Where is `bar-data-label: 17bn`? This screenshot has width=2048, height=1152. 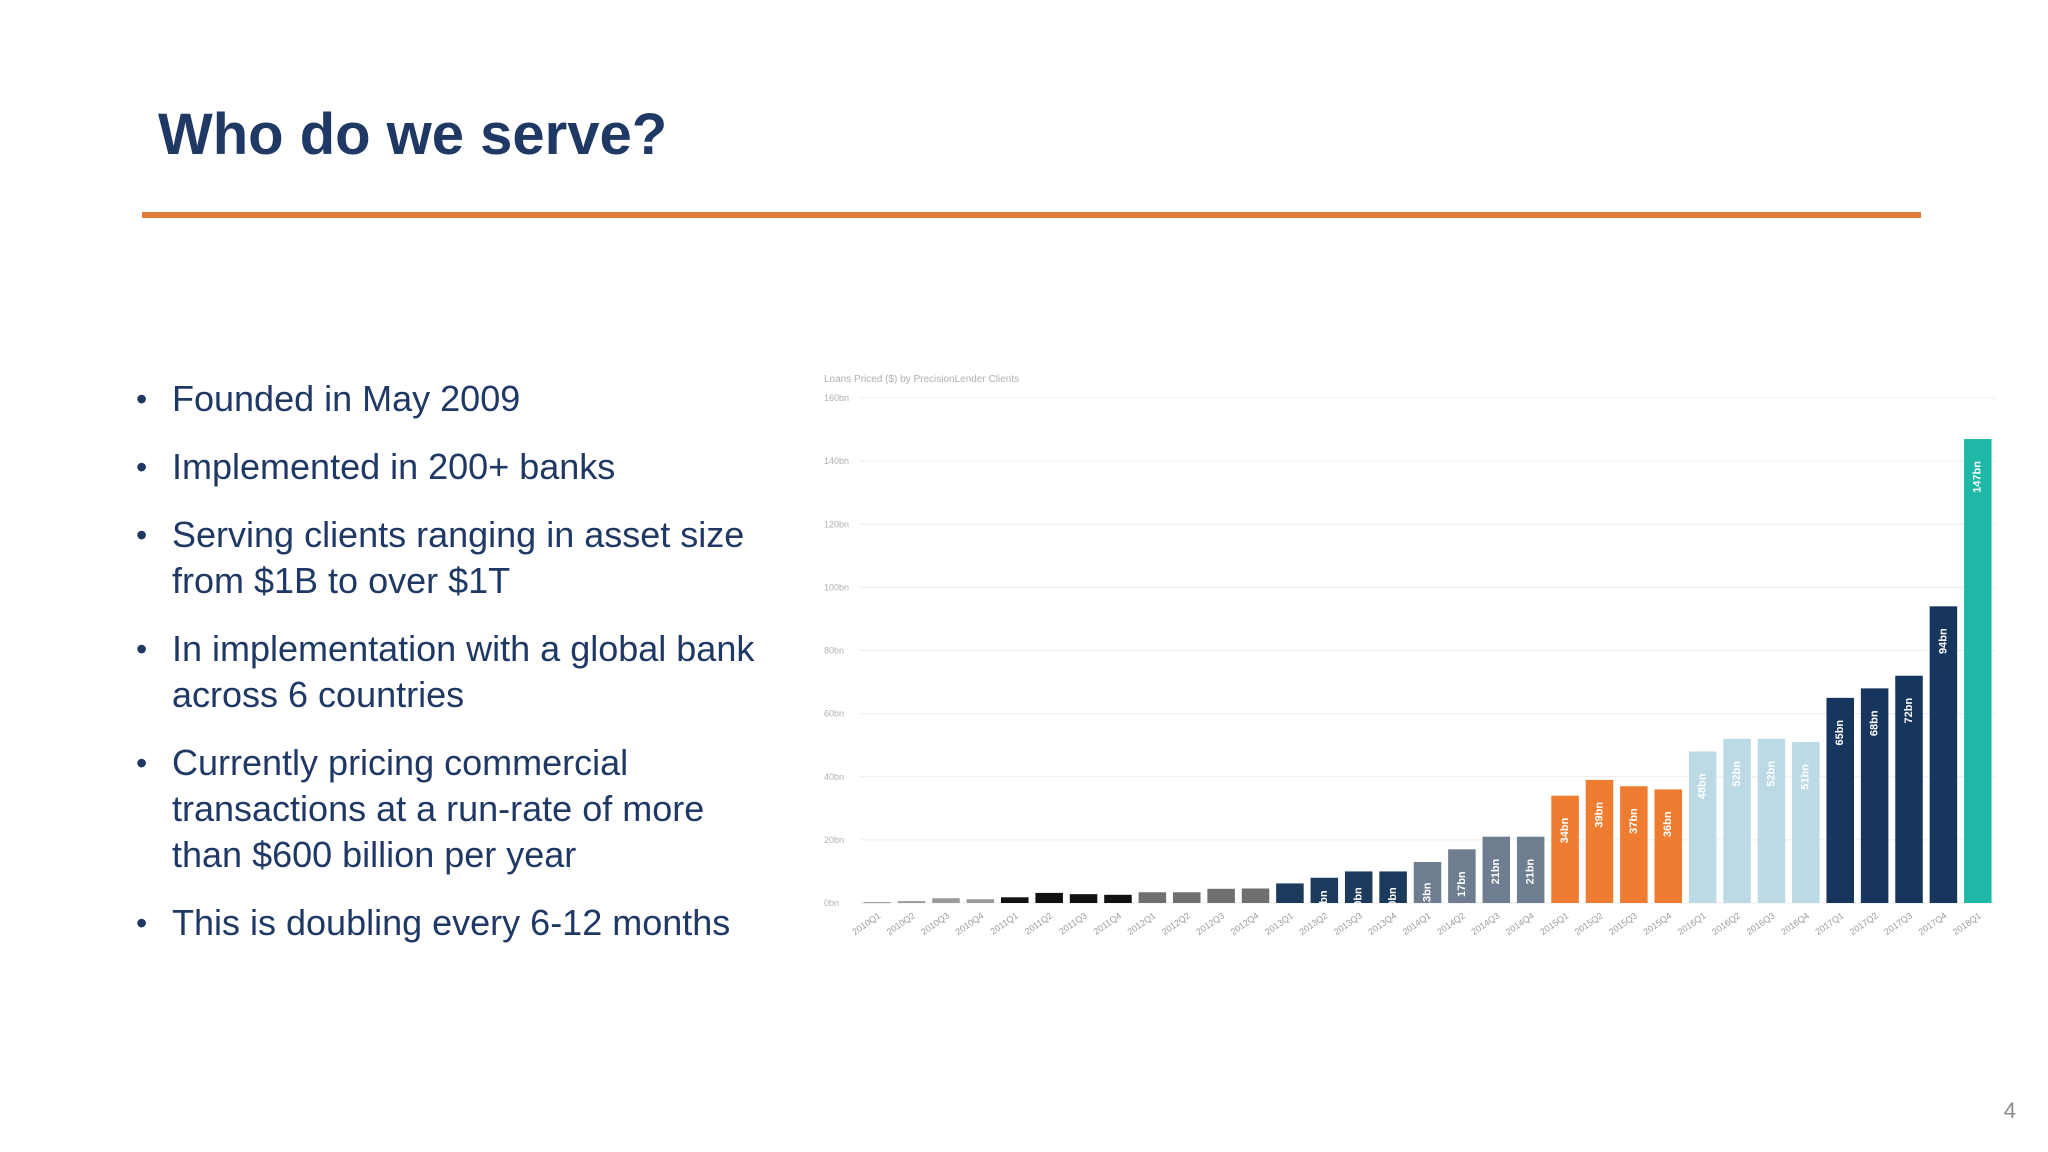 bar-data-label: 17bn is located at coordinates (1462, 884).